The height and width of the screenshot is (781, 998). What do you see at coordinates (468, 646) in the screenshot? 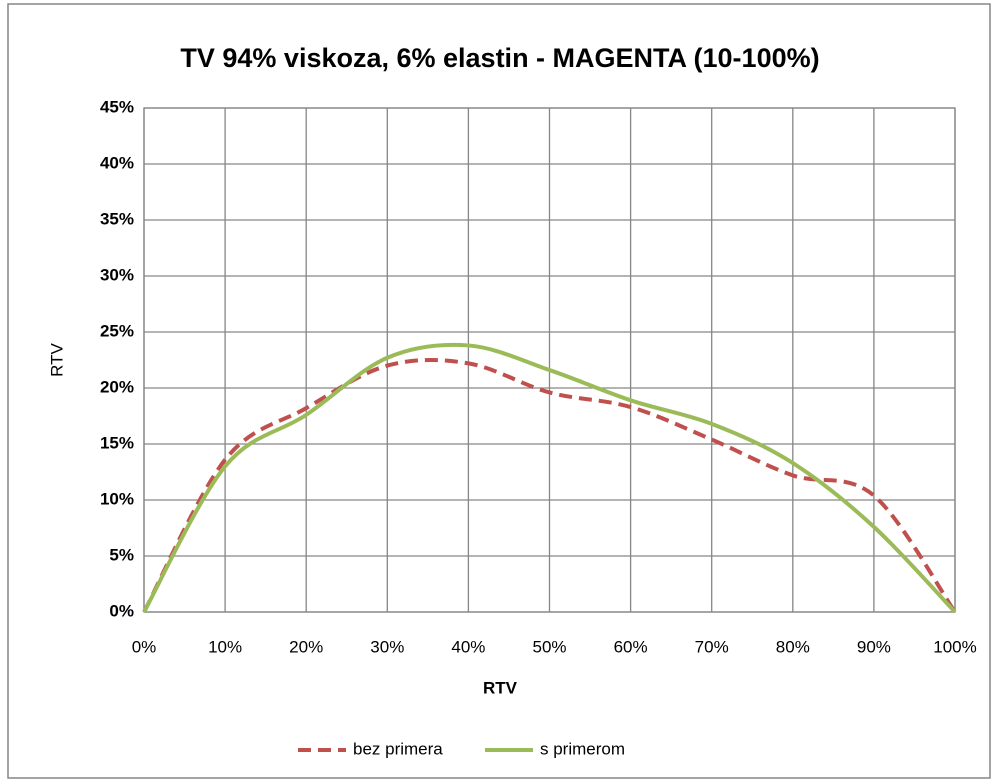
I see `x-tick-label: 40%` at bounding box center [468, 646].